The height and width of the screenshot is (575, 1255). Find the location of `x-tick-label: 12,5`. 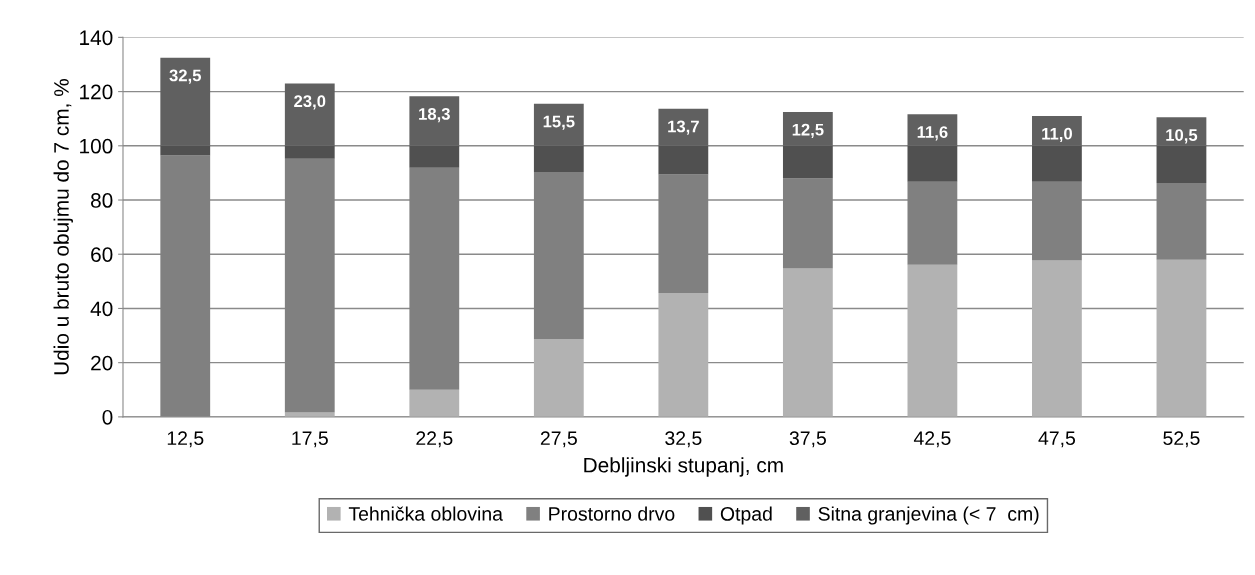

x-tick-label: 12,5 is located at coordinates (185, 439).